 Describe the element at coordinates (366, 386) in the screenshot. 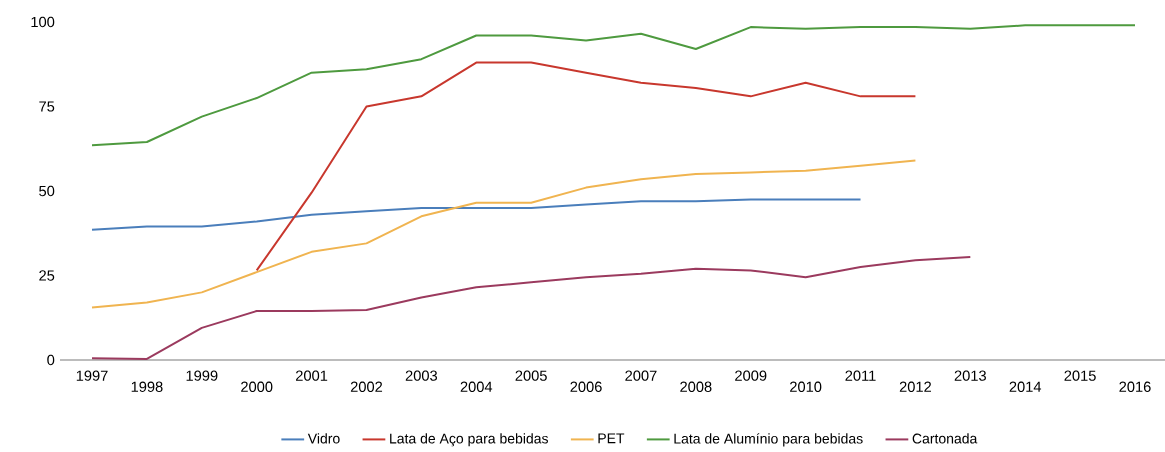

I see `x-tick-label: 2002` at that location.